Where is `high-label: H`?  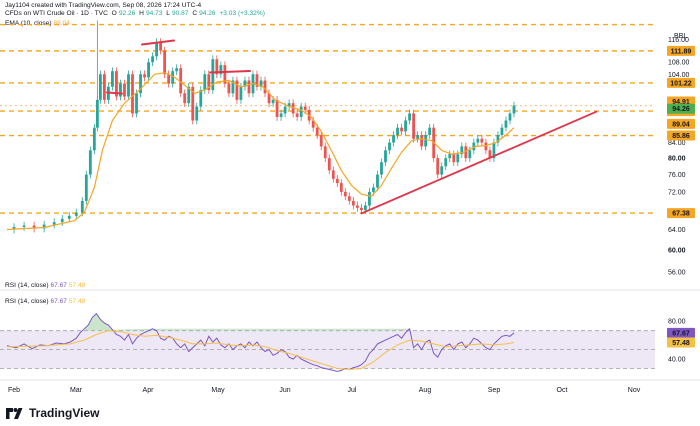 high-label: H is located at coordinates (141, 13).